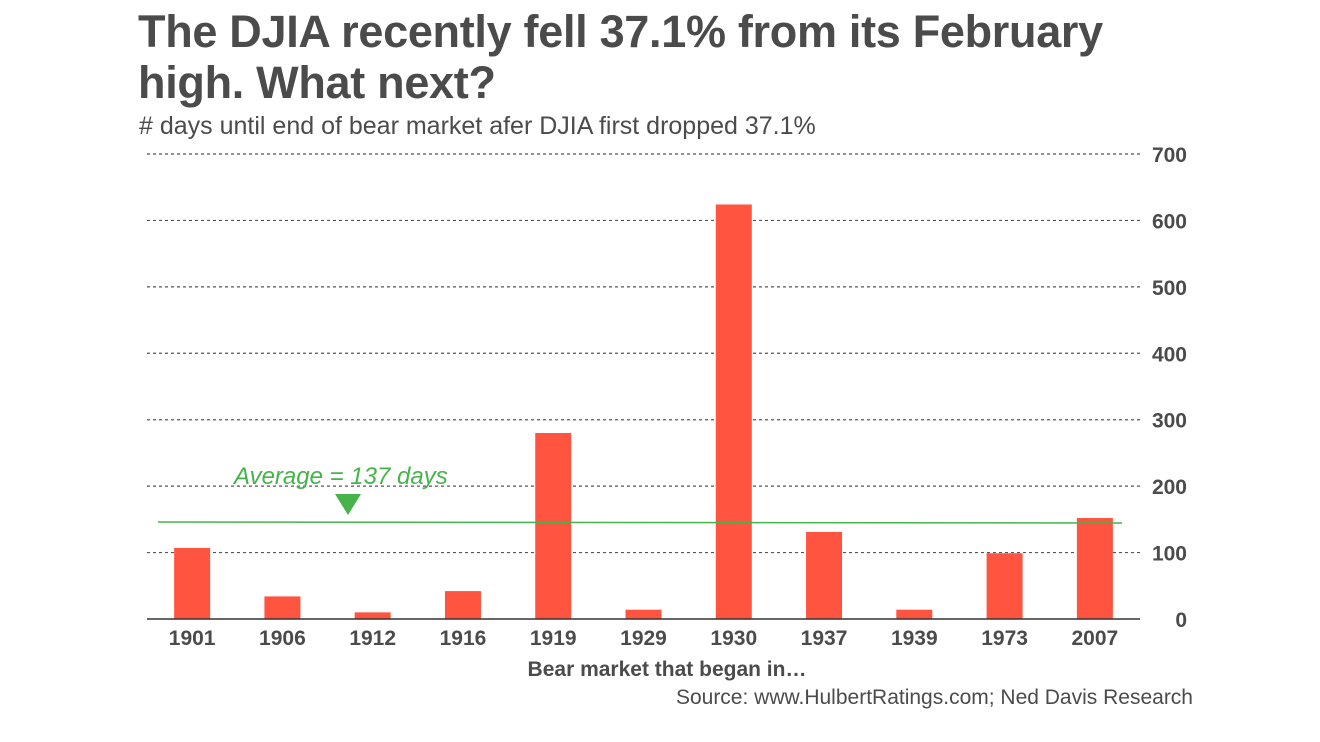 The width and height of the screenshot is (1320, 742). Describe the element at coordinates (372, 638) in the screenshot. I see `x-tick-label: 1912` at that location.